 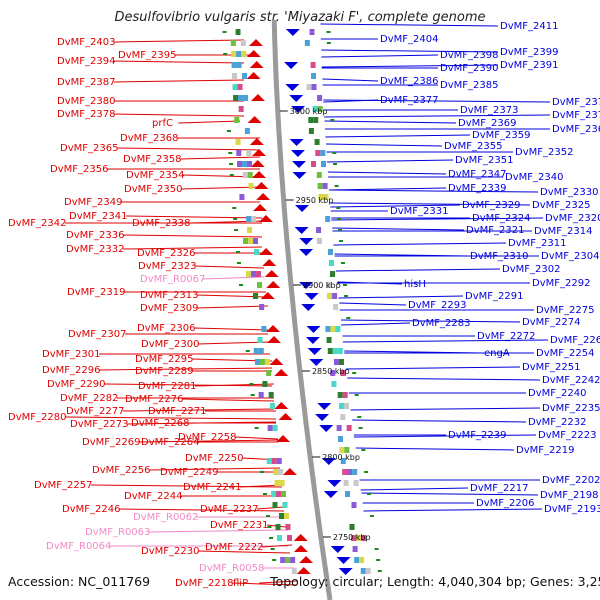 What do you see at coordinates (469, 68) in the screenshot?
I see `gene-label-right: DvMF_2390` at bounding box center [469, 68].